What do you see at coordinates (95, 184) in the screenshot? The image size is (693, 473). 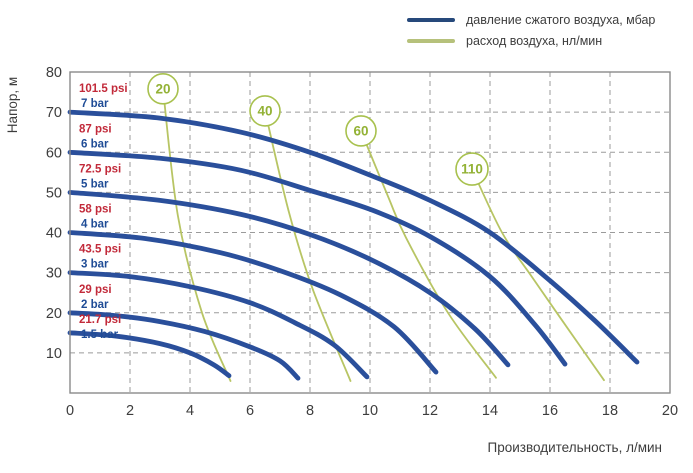 I see `bar-label: 5 bar` at bounding box center [95, 184].